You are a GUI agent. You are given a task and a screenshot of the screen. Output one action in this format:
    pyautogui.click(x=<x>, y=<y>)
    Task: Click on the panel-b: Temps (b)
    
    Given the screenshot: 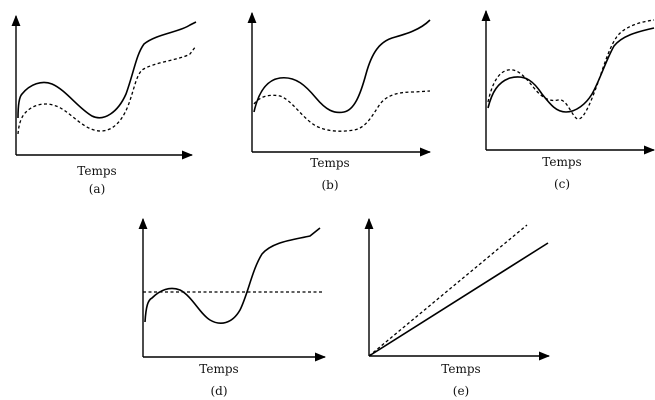 What is the action you would take?
    pyautogui.click(x=339, y=101)
    